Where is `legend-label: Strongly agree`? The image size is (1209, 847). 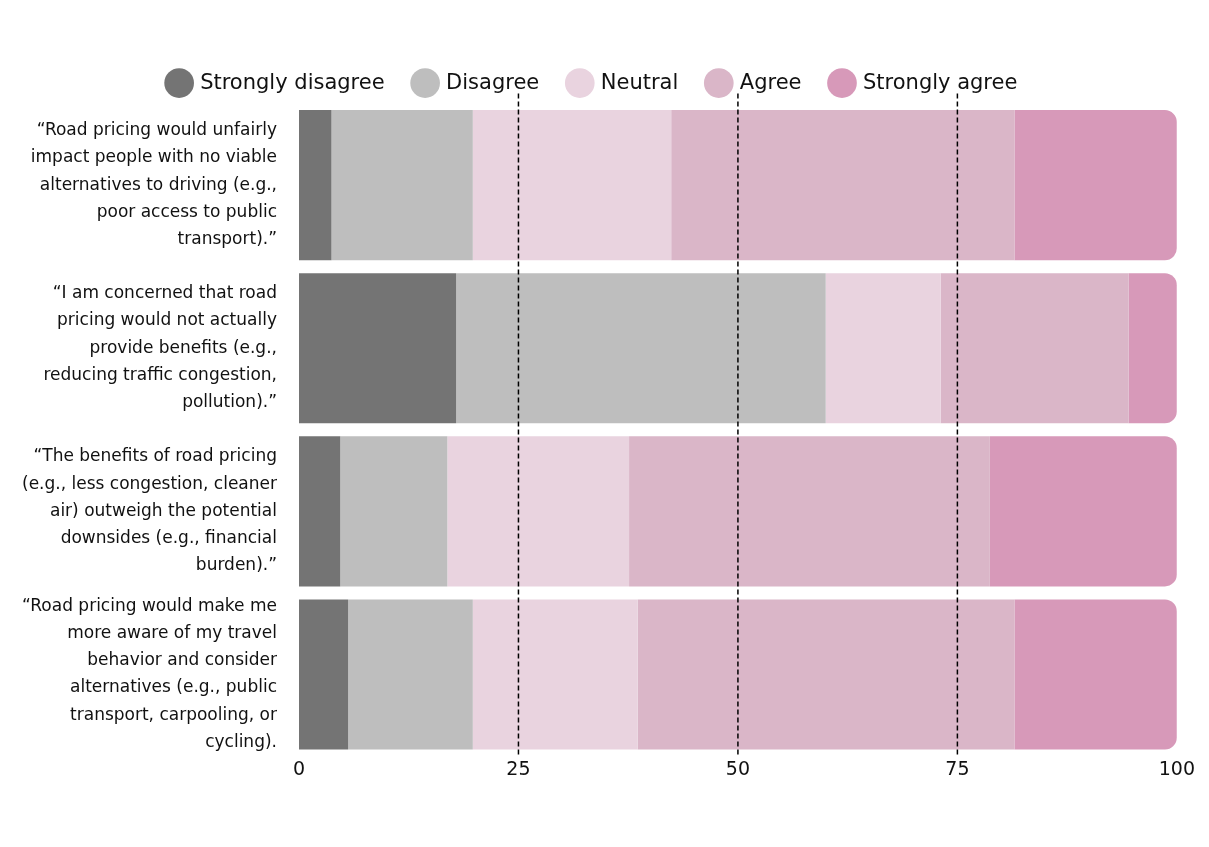 legend-label: Strongly agree is located at coordinates (940, 81).